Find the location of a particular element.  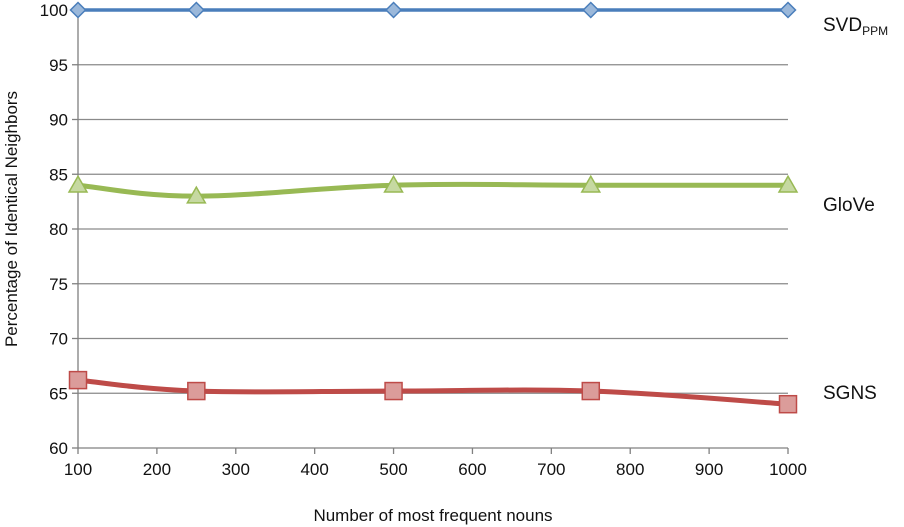

series-glove is located at coordinates (433, 189).